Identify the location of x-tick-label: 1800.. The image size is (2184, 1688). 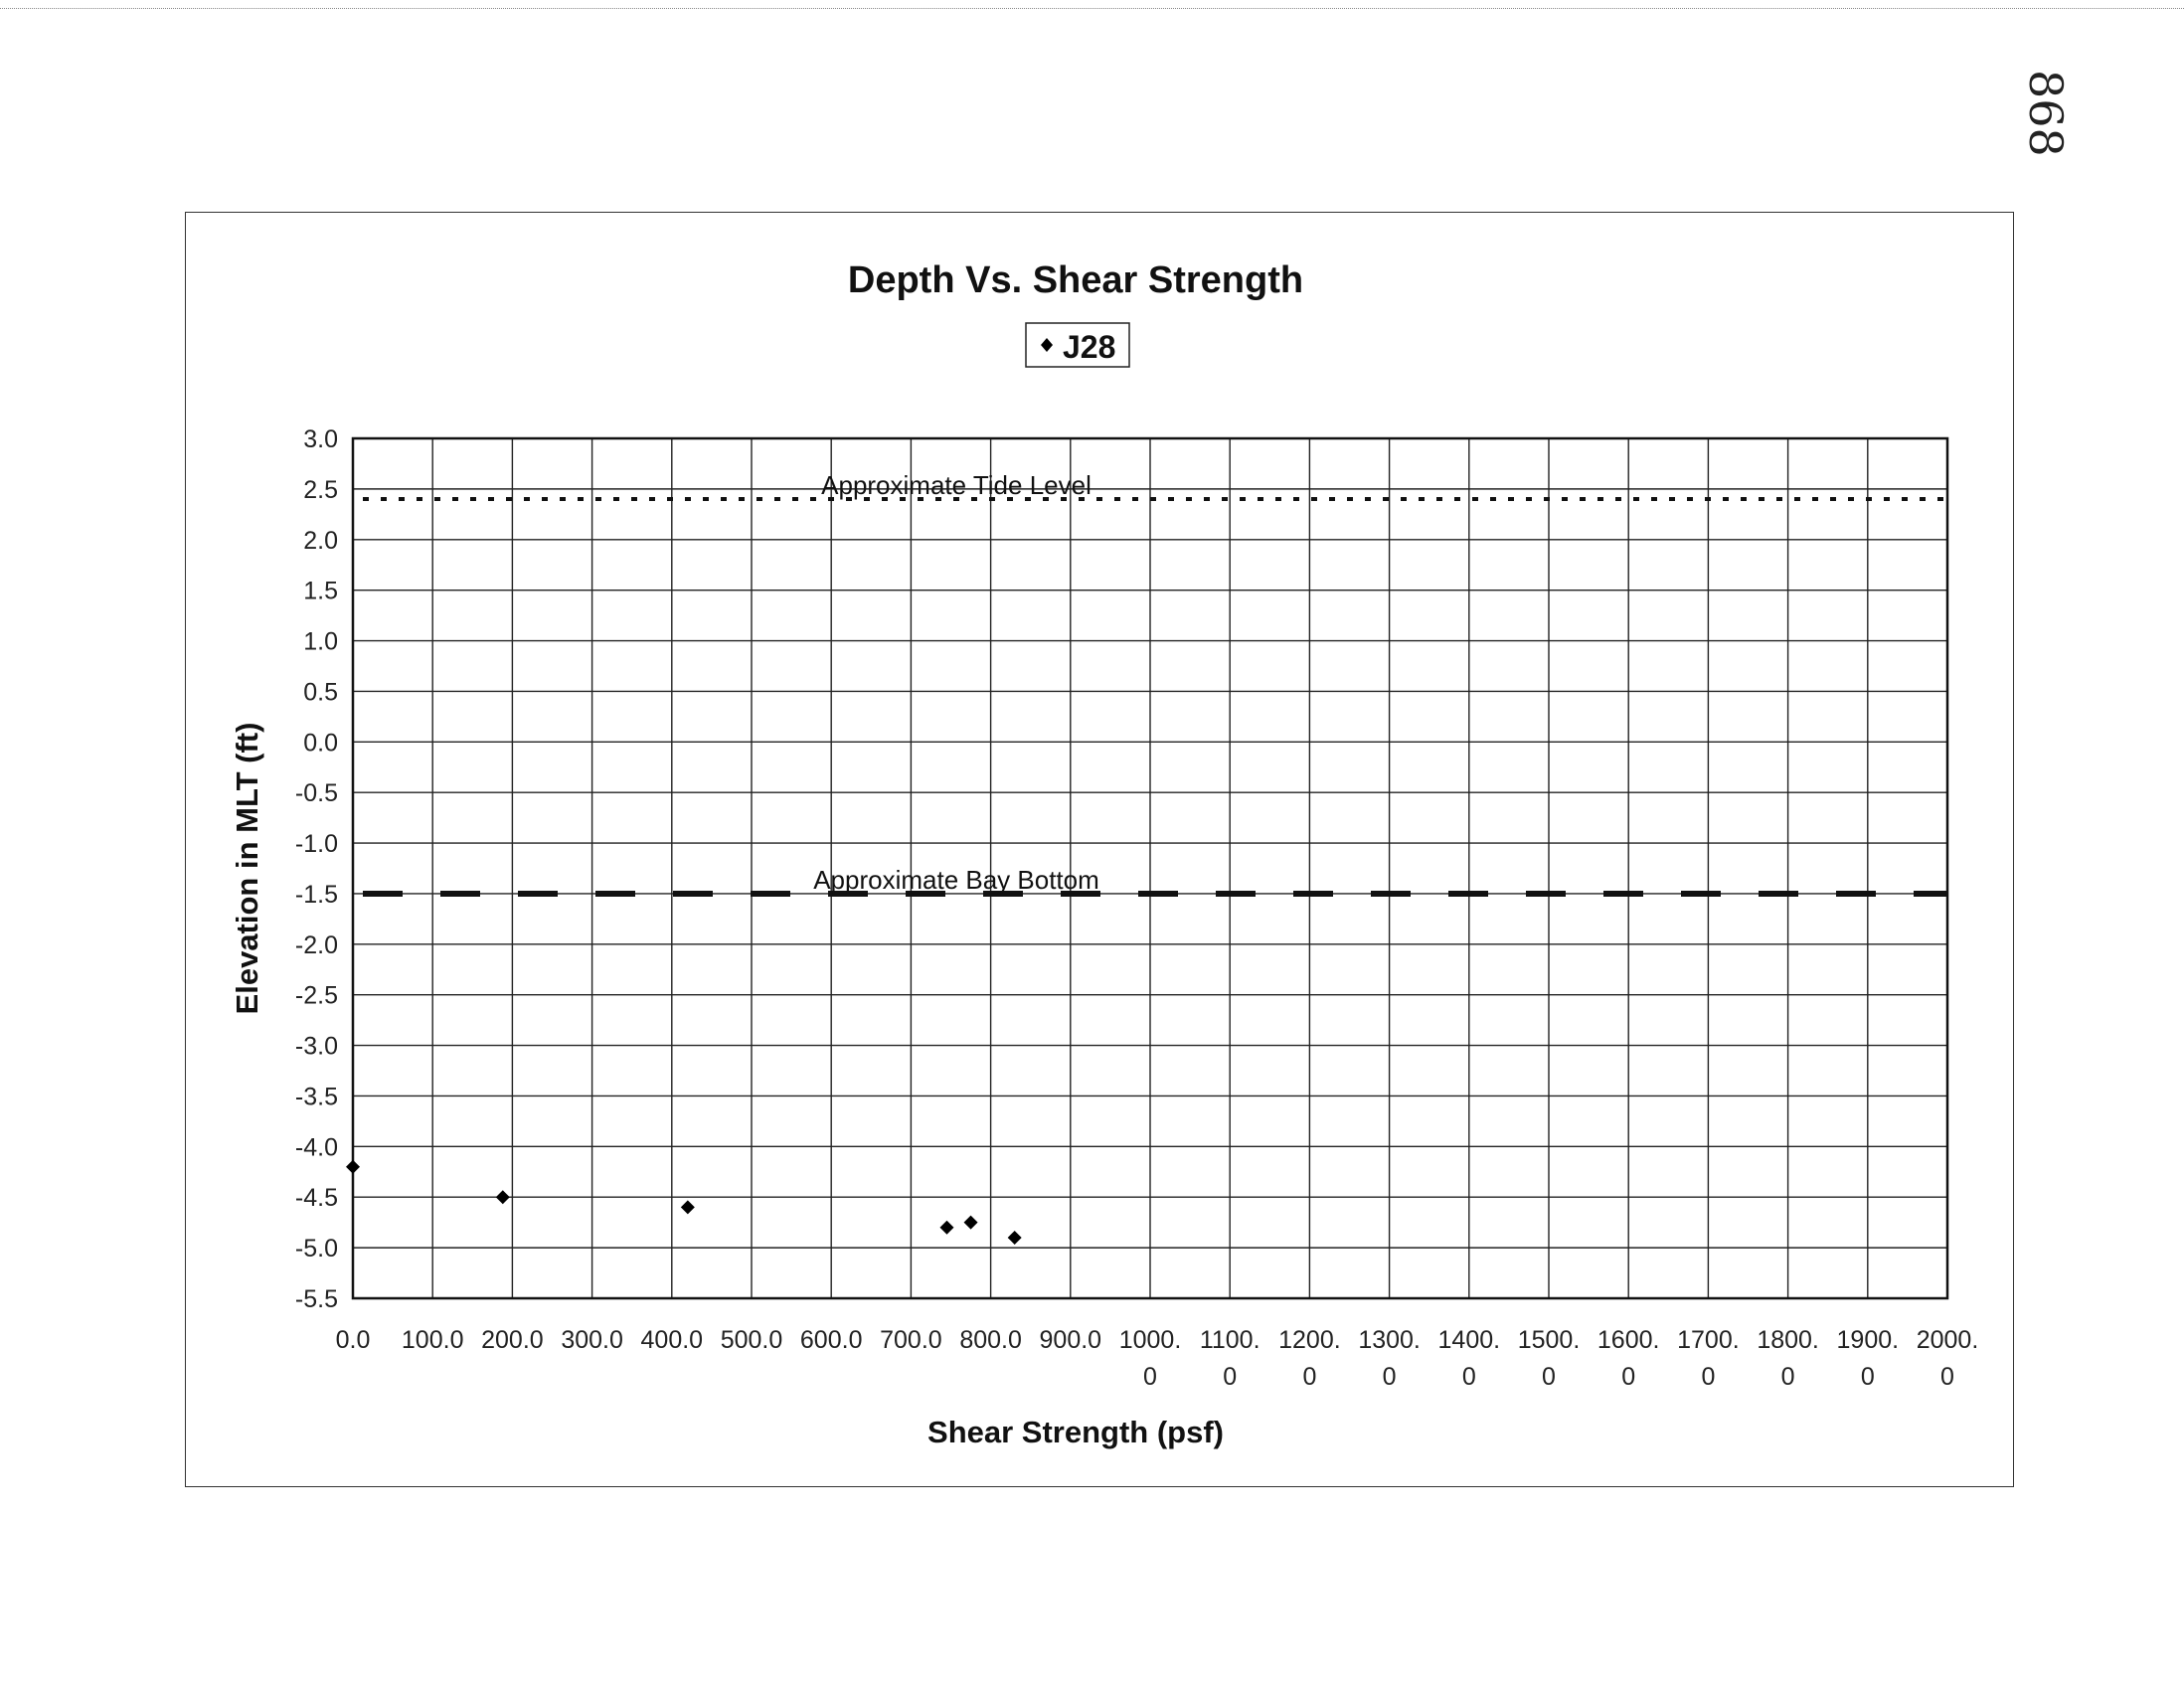
(1788, 1340).